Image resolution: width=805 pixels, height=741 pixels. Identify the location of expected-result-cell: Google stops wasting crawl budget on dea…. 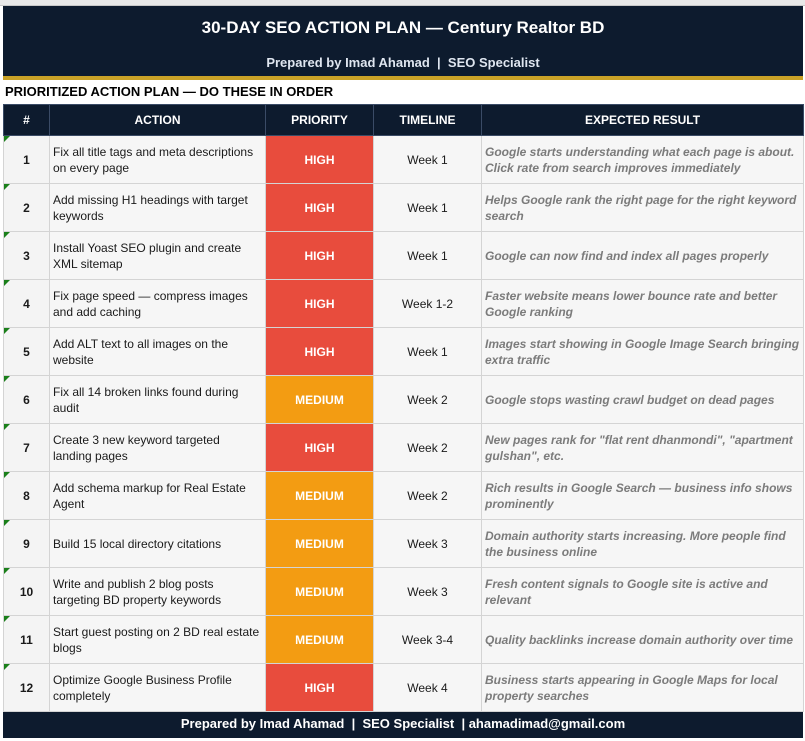
(642, 399).